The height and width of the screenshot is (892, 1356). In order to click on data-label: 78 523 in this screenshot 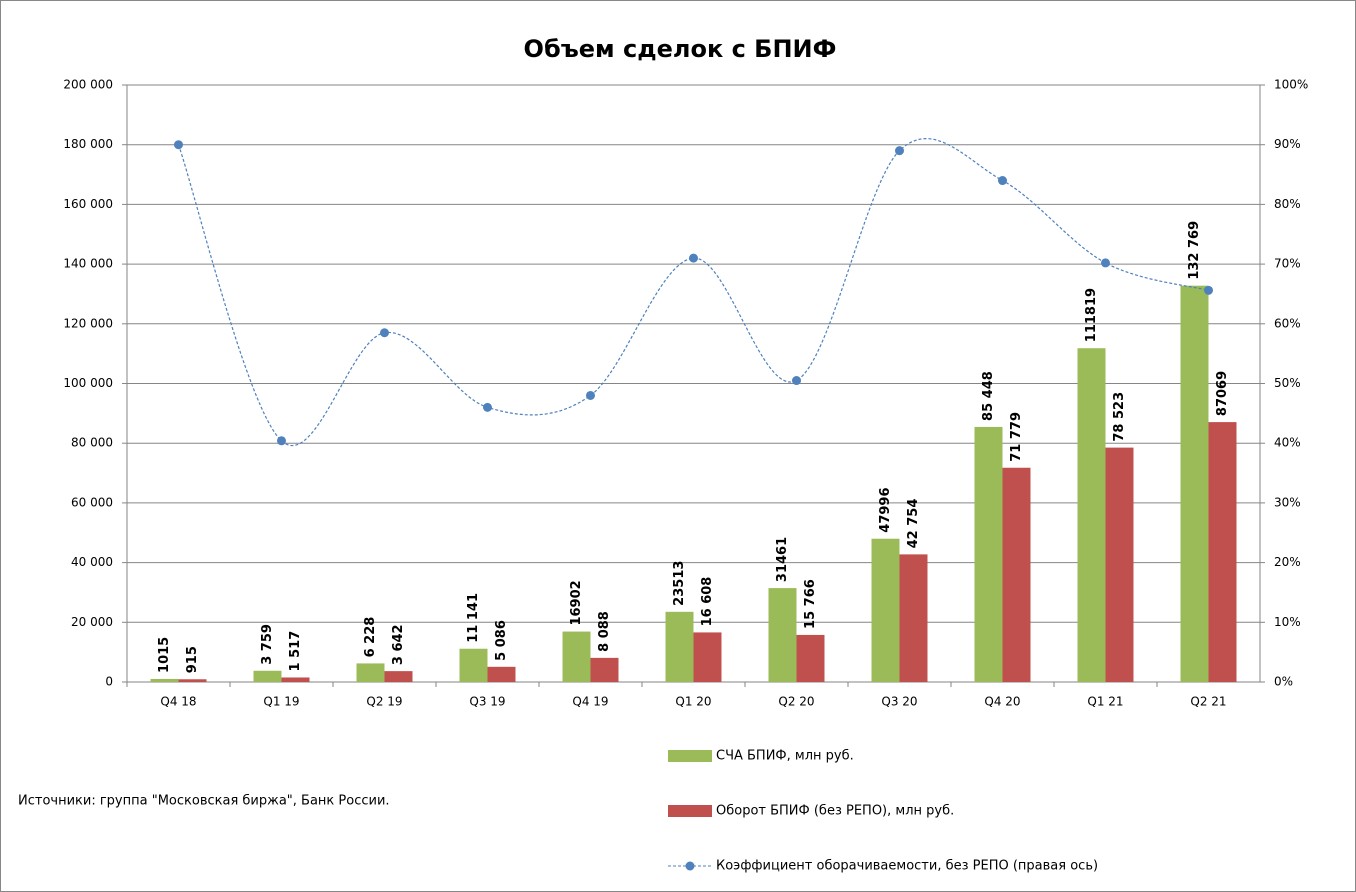, I will do `click(1119, 417)`.